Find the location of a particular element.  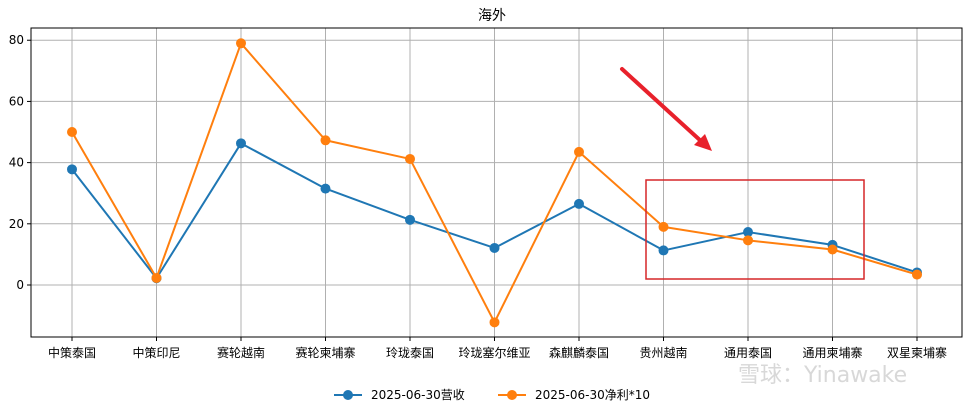

legend-label-profit: 2025-06-30净利*10 is located at coordinates (592, 395).